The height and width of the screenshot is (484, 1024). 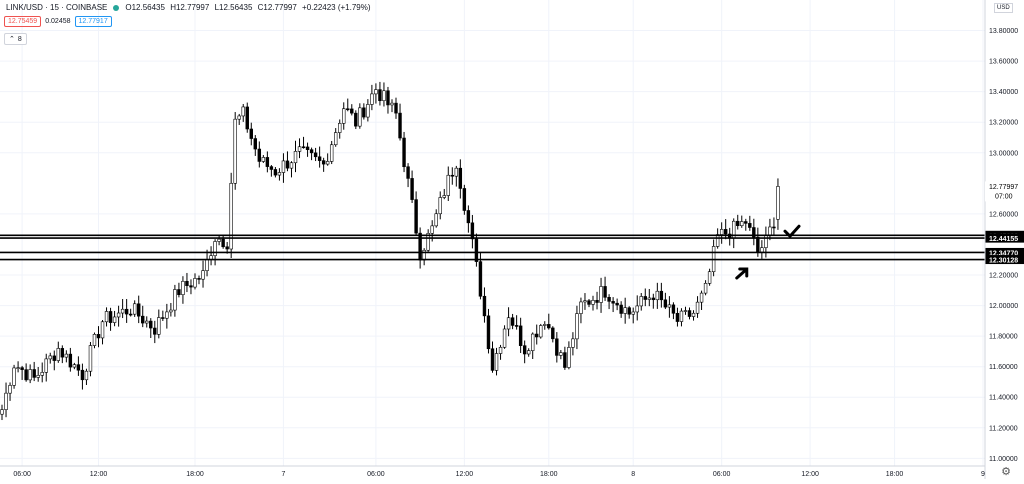 I want to click on chart-annotations, so click(x=768, y=252).